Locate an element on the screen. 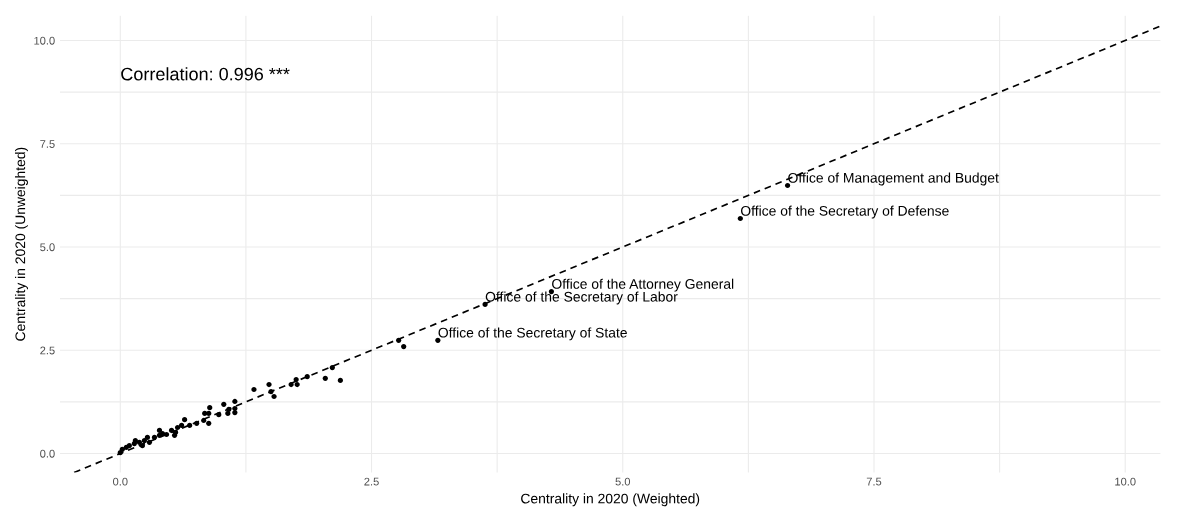  y-tick-label: 2.5 is located at coordinates (47, 350).